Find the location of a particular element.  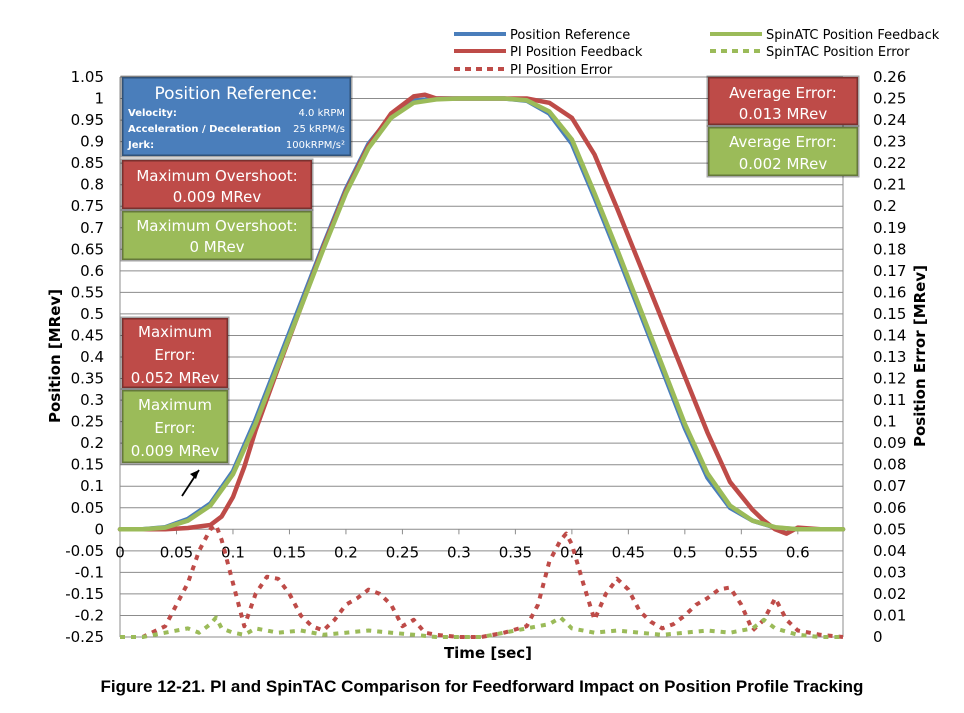

y-left-tick-label: 0.6 is located at coordinates (92, 271).